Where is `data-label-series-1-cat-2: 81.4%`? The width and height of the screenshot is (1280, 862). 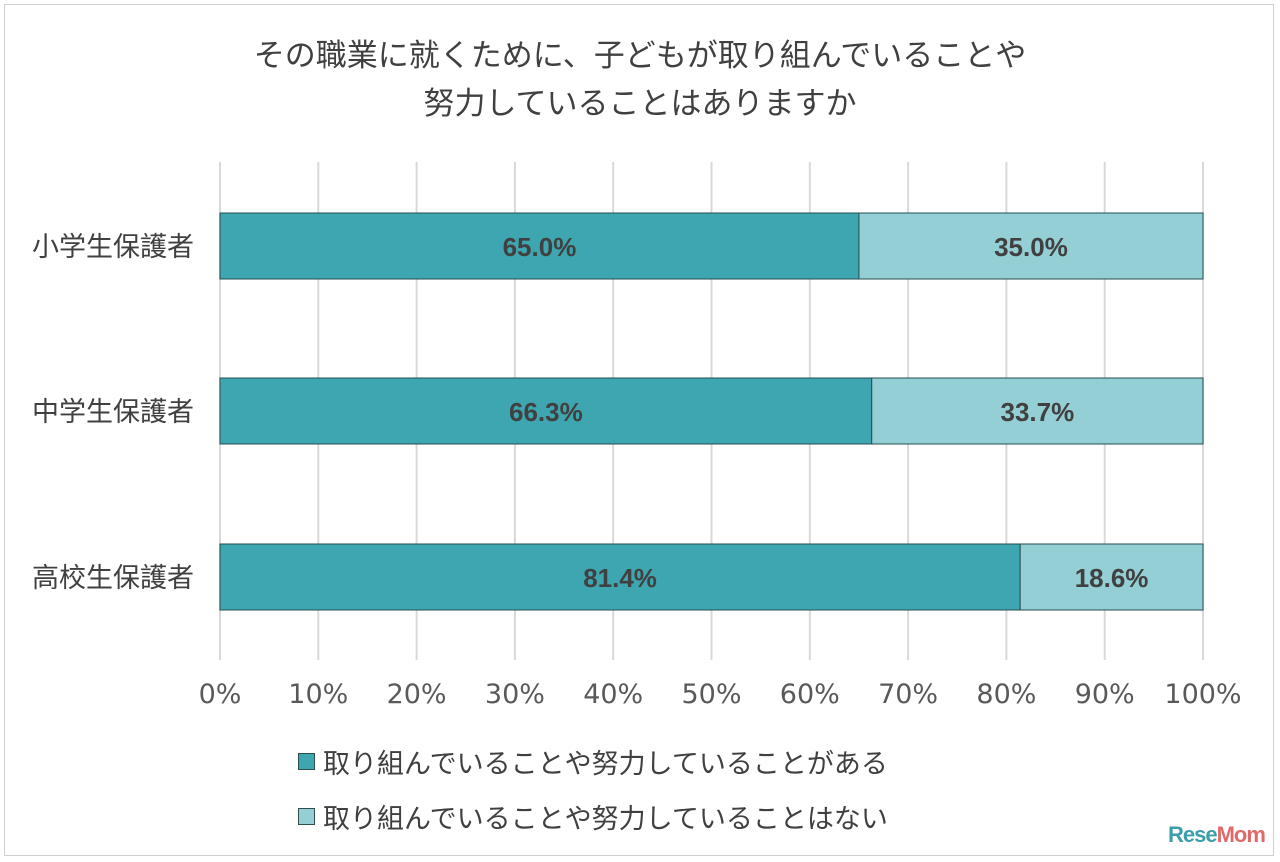
data-label-series-1-cat-2: 81.4% is located at coordinates (620, 578).